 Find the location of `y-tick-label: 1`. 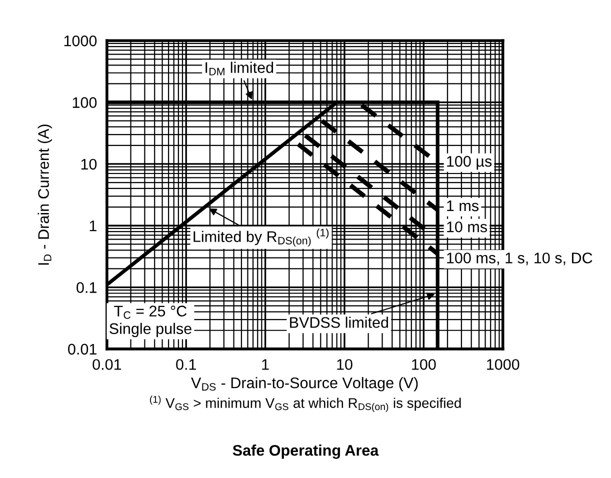

y-tick-label: 1 is located at coordinates (93, 226).